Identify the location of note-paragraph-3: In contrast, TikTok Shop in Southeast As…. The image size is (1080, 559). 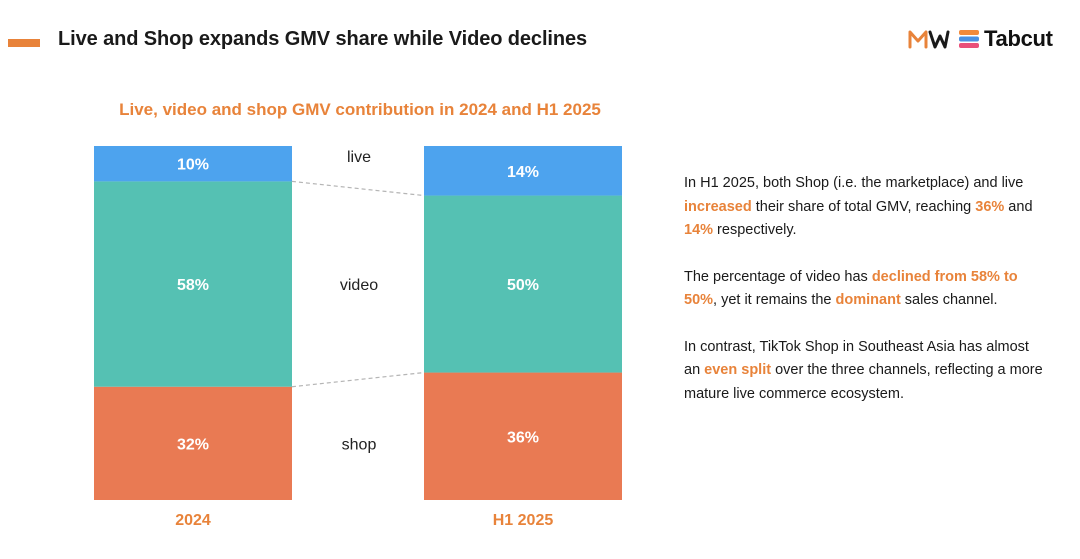
(864, 371).